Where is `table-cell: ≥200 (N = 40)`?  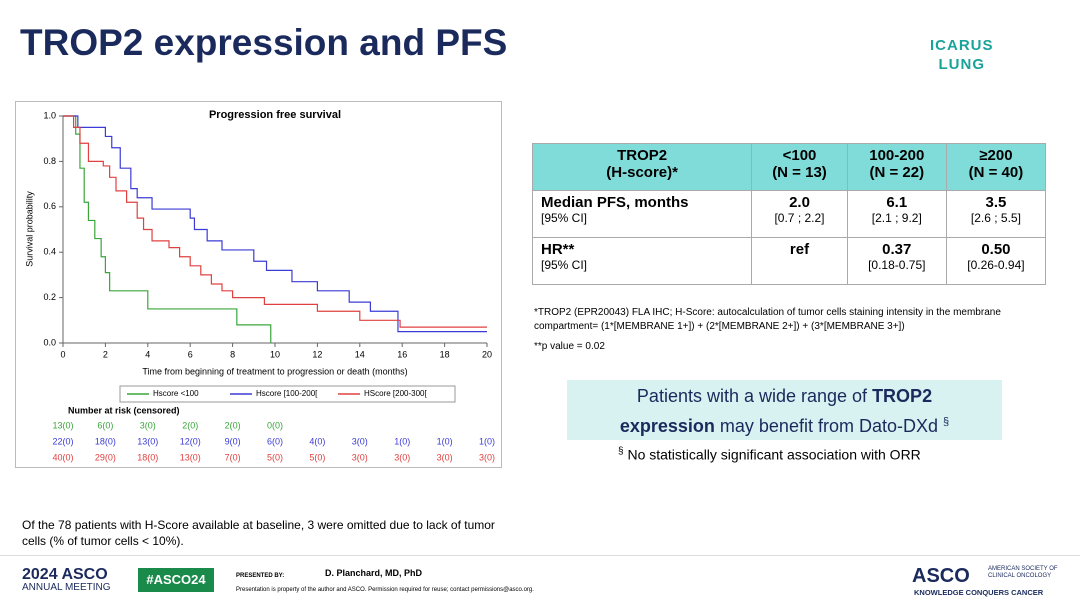
table-cell: ≥200 (N = 40) is located at coordinates (996, 167).